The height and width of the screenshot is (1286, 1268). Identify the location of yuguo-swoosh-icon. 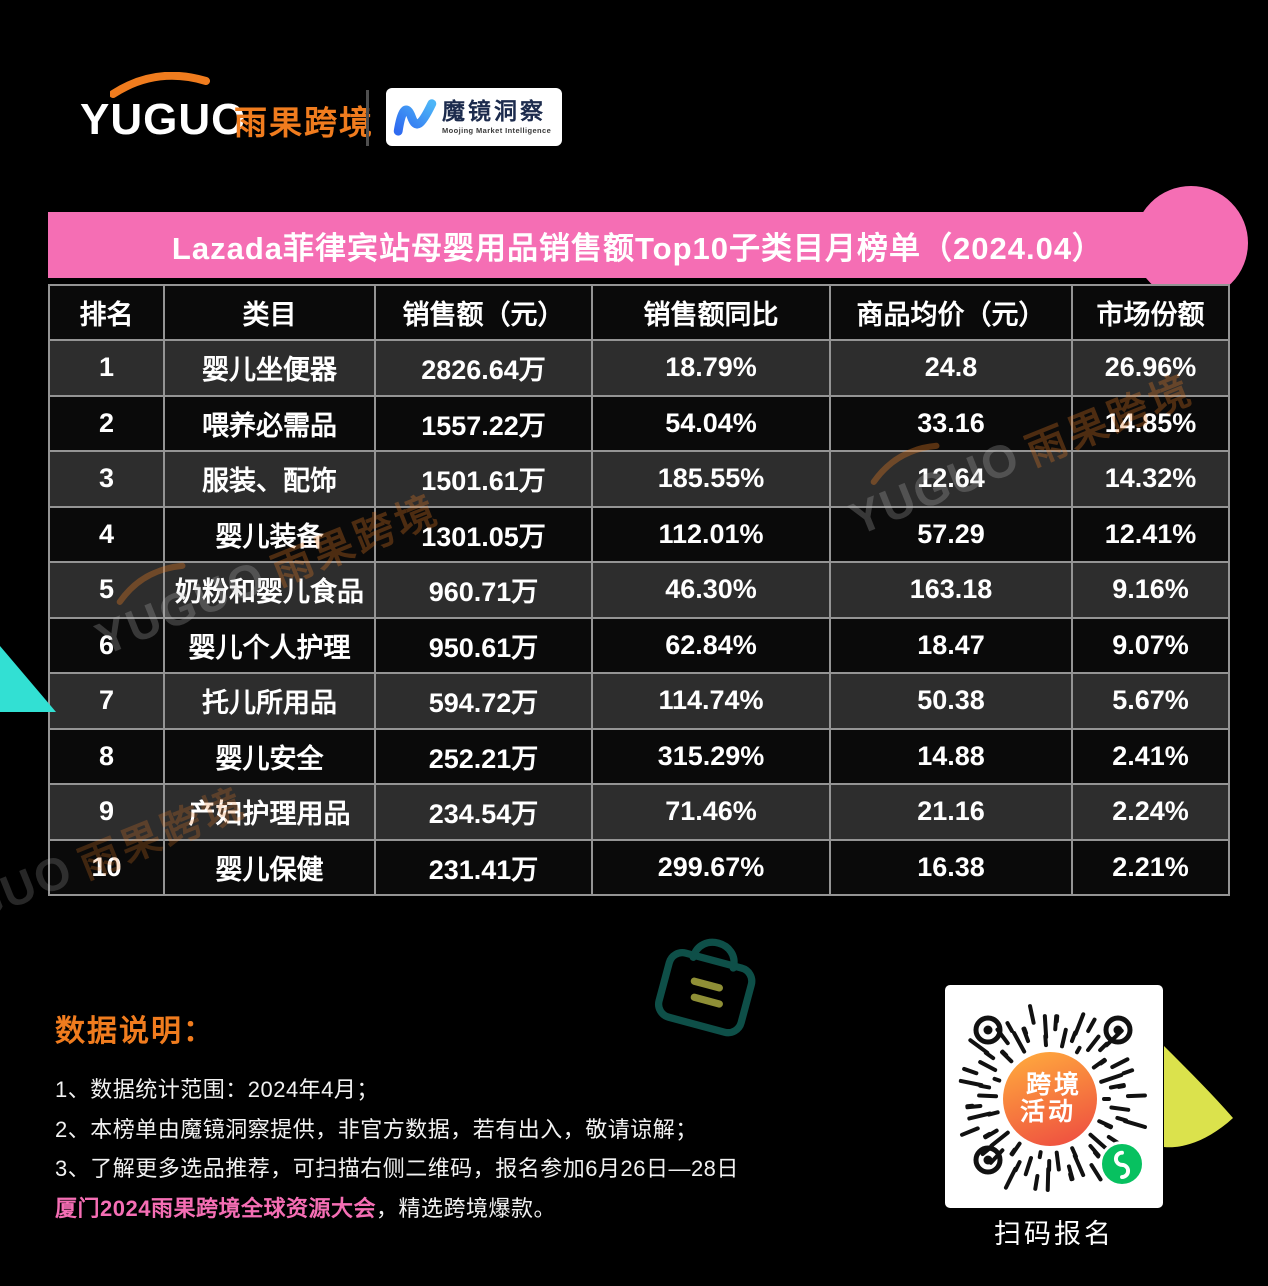
(160, 85).